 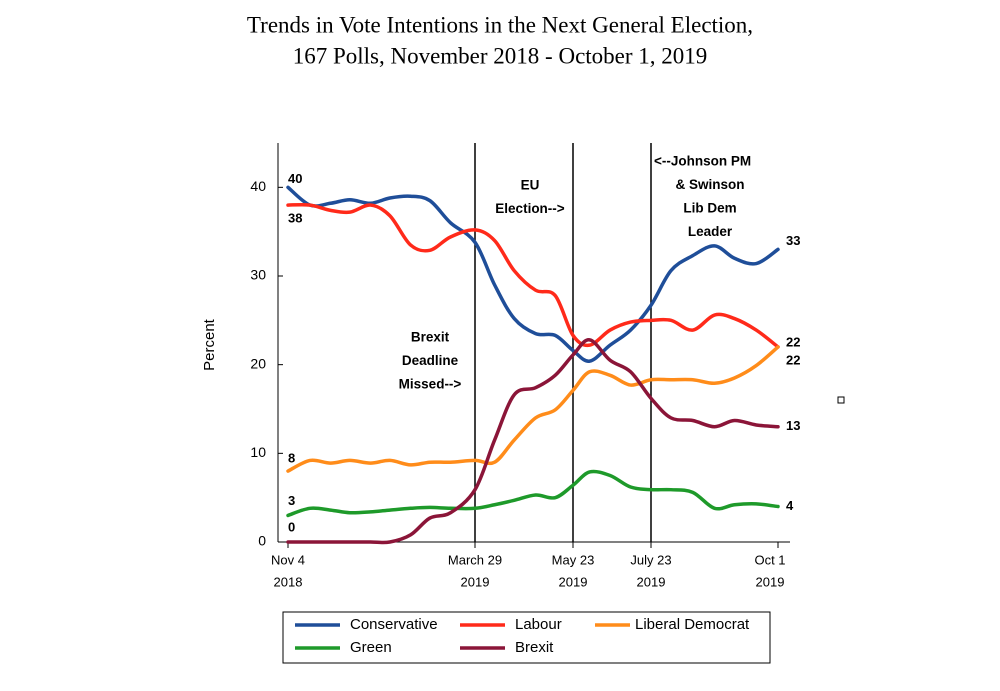 What do you see at coordinates (793, 240) in the screenshot?
I see `end-label: 33` at bounding box center [793, 240].